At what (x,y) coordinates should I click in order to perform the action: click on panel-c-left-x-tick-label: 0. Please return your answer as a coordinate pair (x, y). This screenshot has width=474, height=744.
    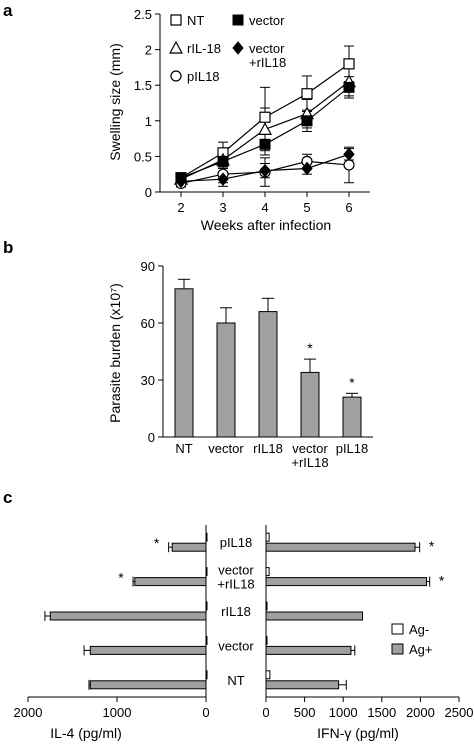
    Looking at the image, I should click on (205, 712).